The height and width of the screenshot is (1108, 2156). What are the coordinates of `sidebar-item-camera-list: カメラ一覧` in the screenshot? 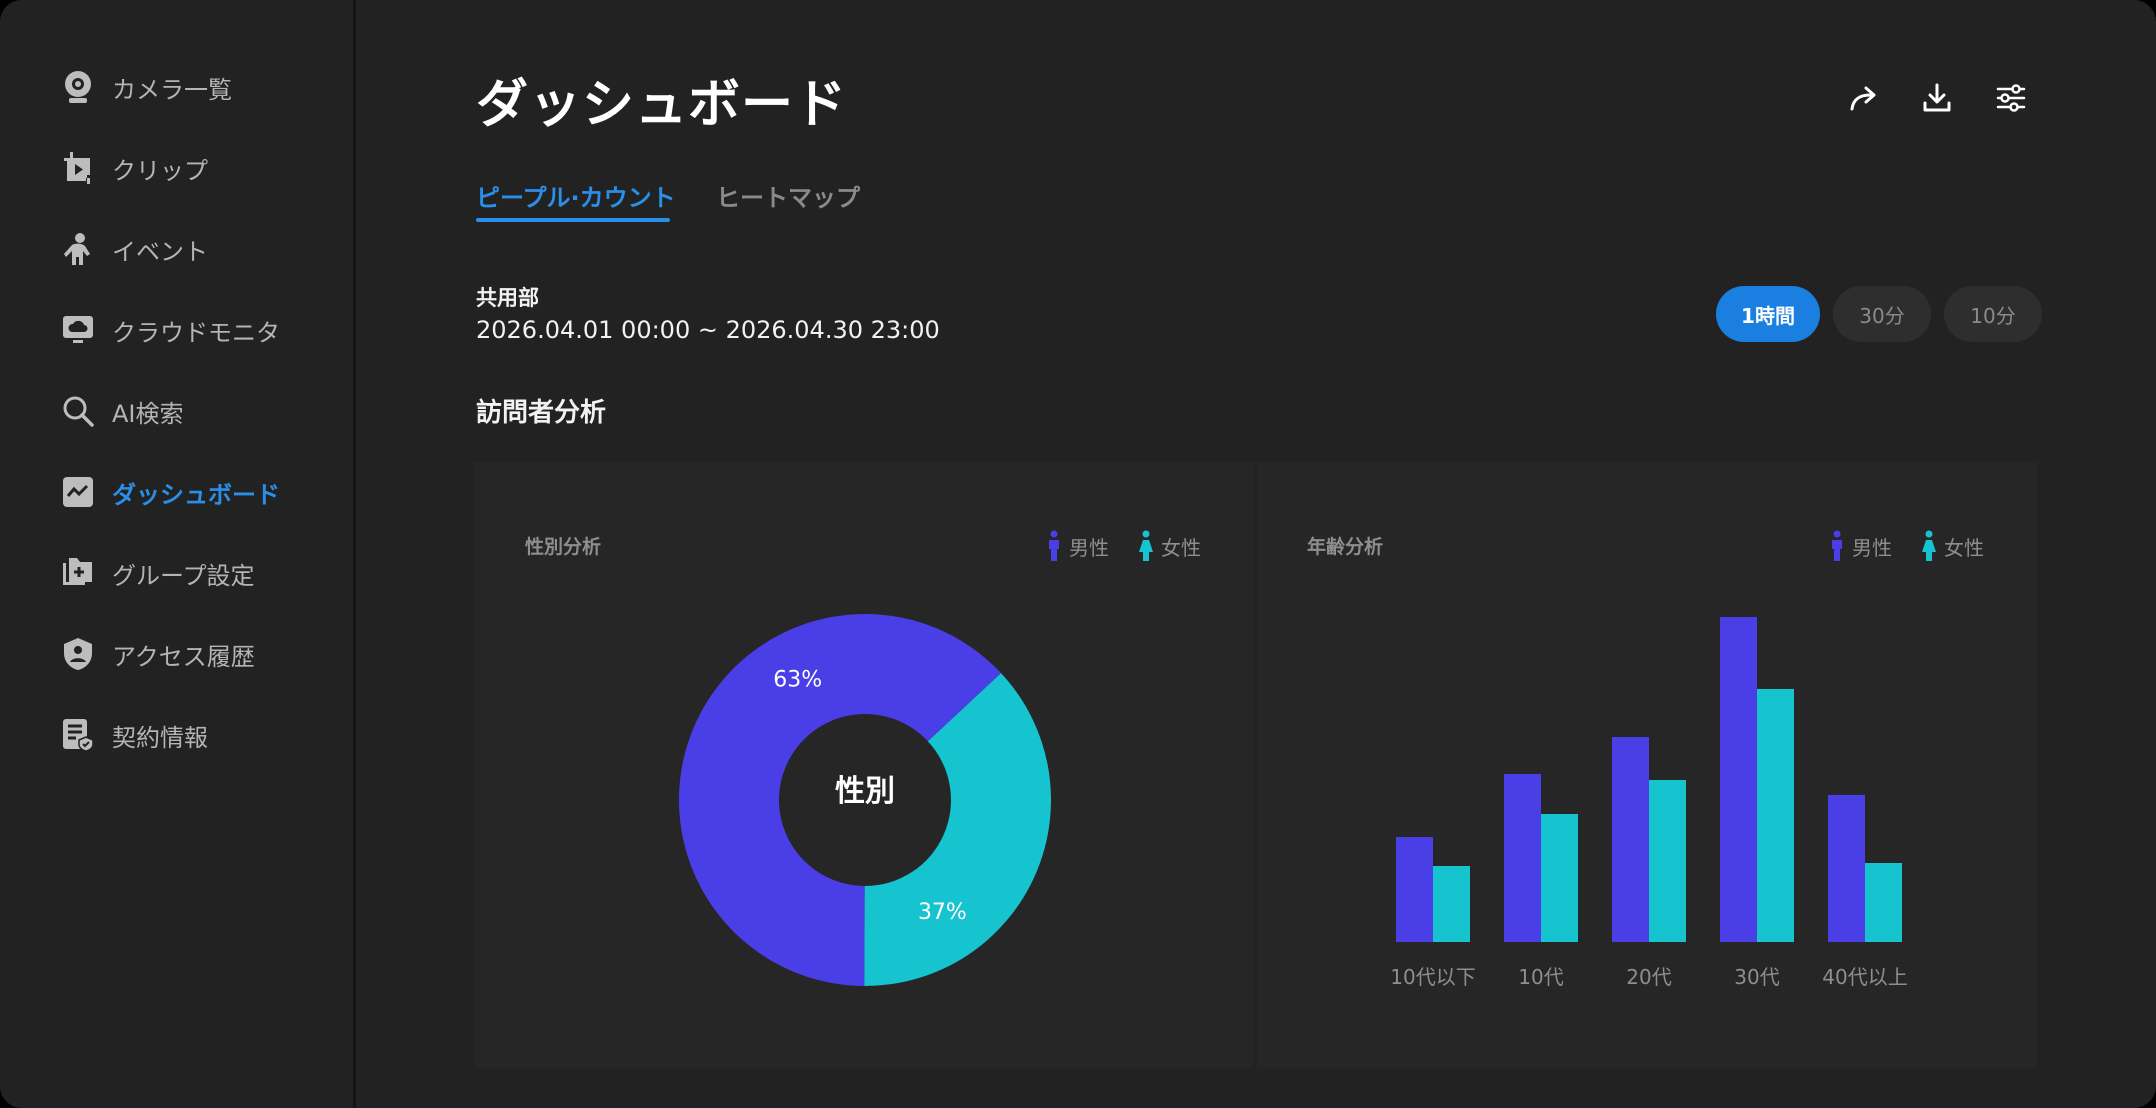 It's located at (198, 87).